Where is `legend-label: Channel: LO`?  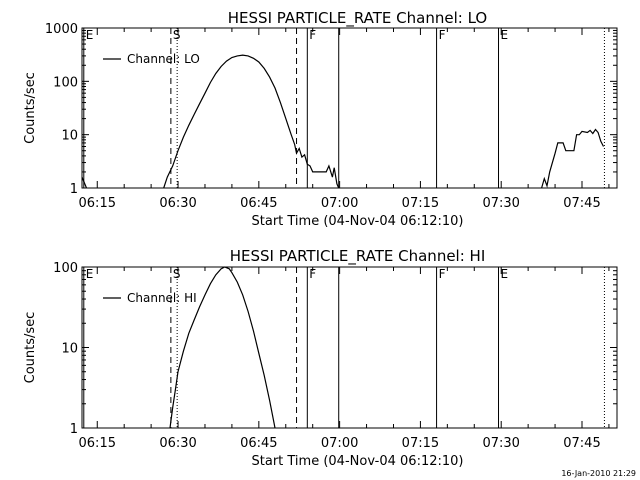 legend-label: Channel: LO is located at coordinates (163, 59).